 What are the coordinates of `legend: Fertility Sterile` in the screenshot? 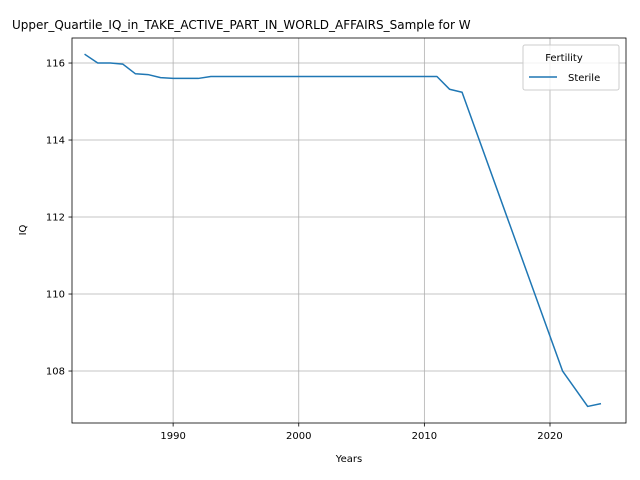 It's located at (571, 67).